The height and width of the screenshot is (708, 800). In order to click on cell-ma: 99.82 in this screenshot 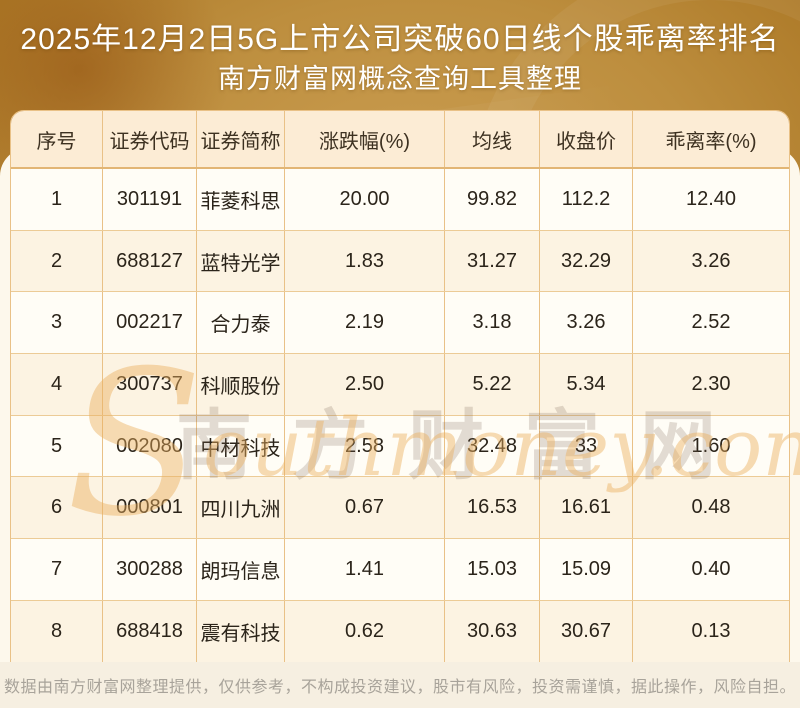, I will do `click(492, 199)`.